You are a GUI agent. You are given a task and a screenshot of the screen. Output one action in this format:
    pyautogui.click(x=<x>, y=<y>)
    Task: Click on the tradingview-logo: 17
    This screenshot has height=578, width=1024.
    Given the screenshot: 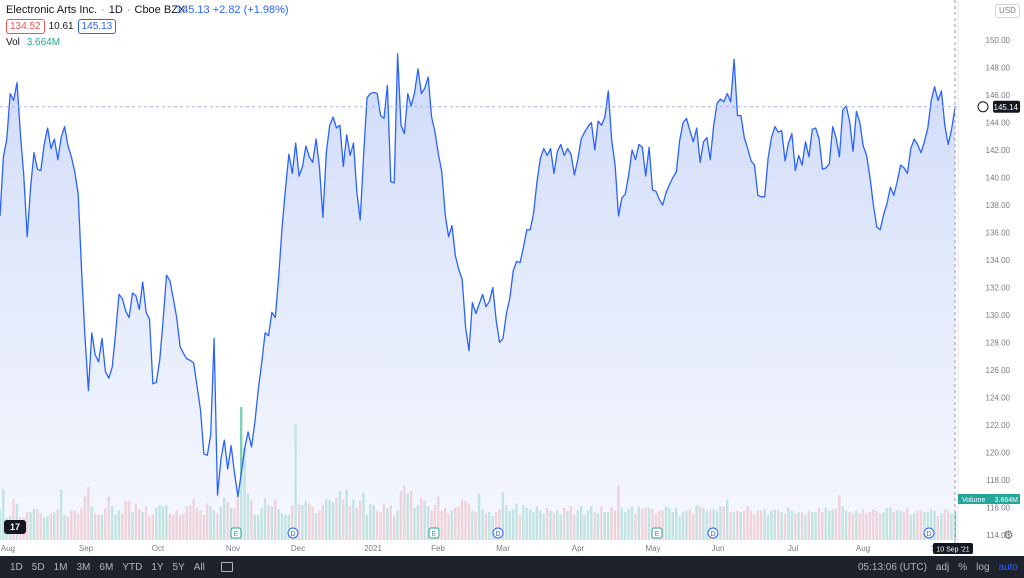 What is the action you would take?
    pyautogui.click(x=15, y=527)
    